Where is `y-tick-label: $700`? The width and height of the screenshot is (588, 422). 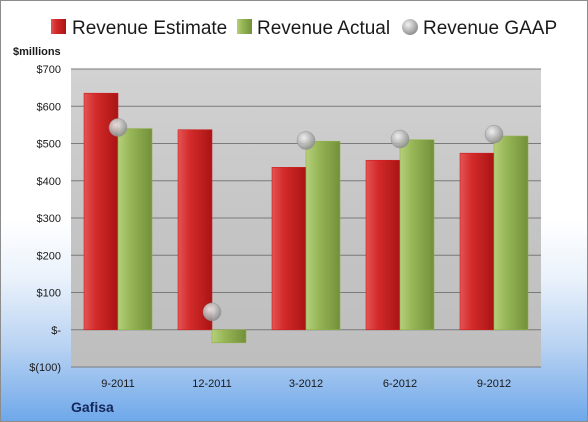 y-tick-label: $700 is located at coordinates (49, 70).